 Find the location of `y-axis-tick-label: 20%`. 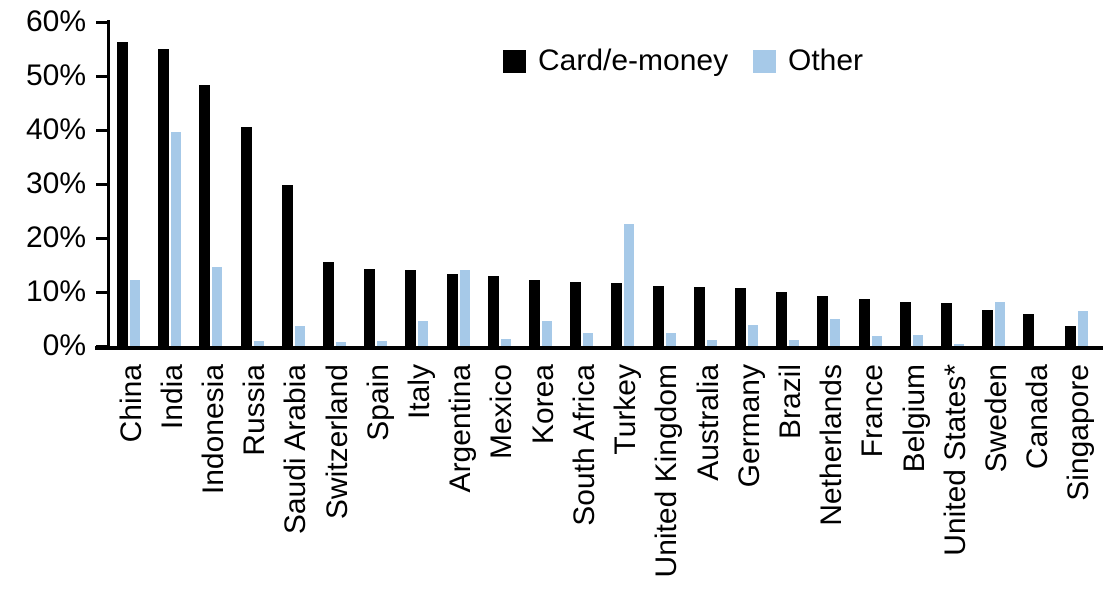

y-axis-tick-label: 20% is located at coordinates (55, 237).